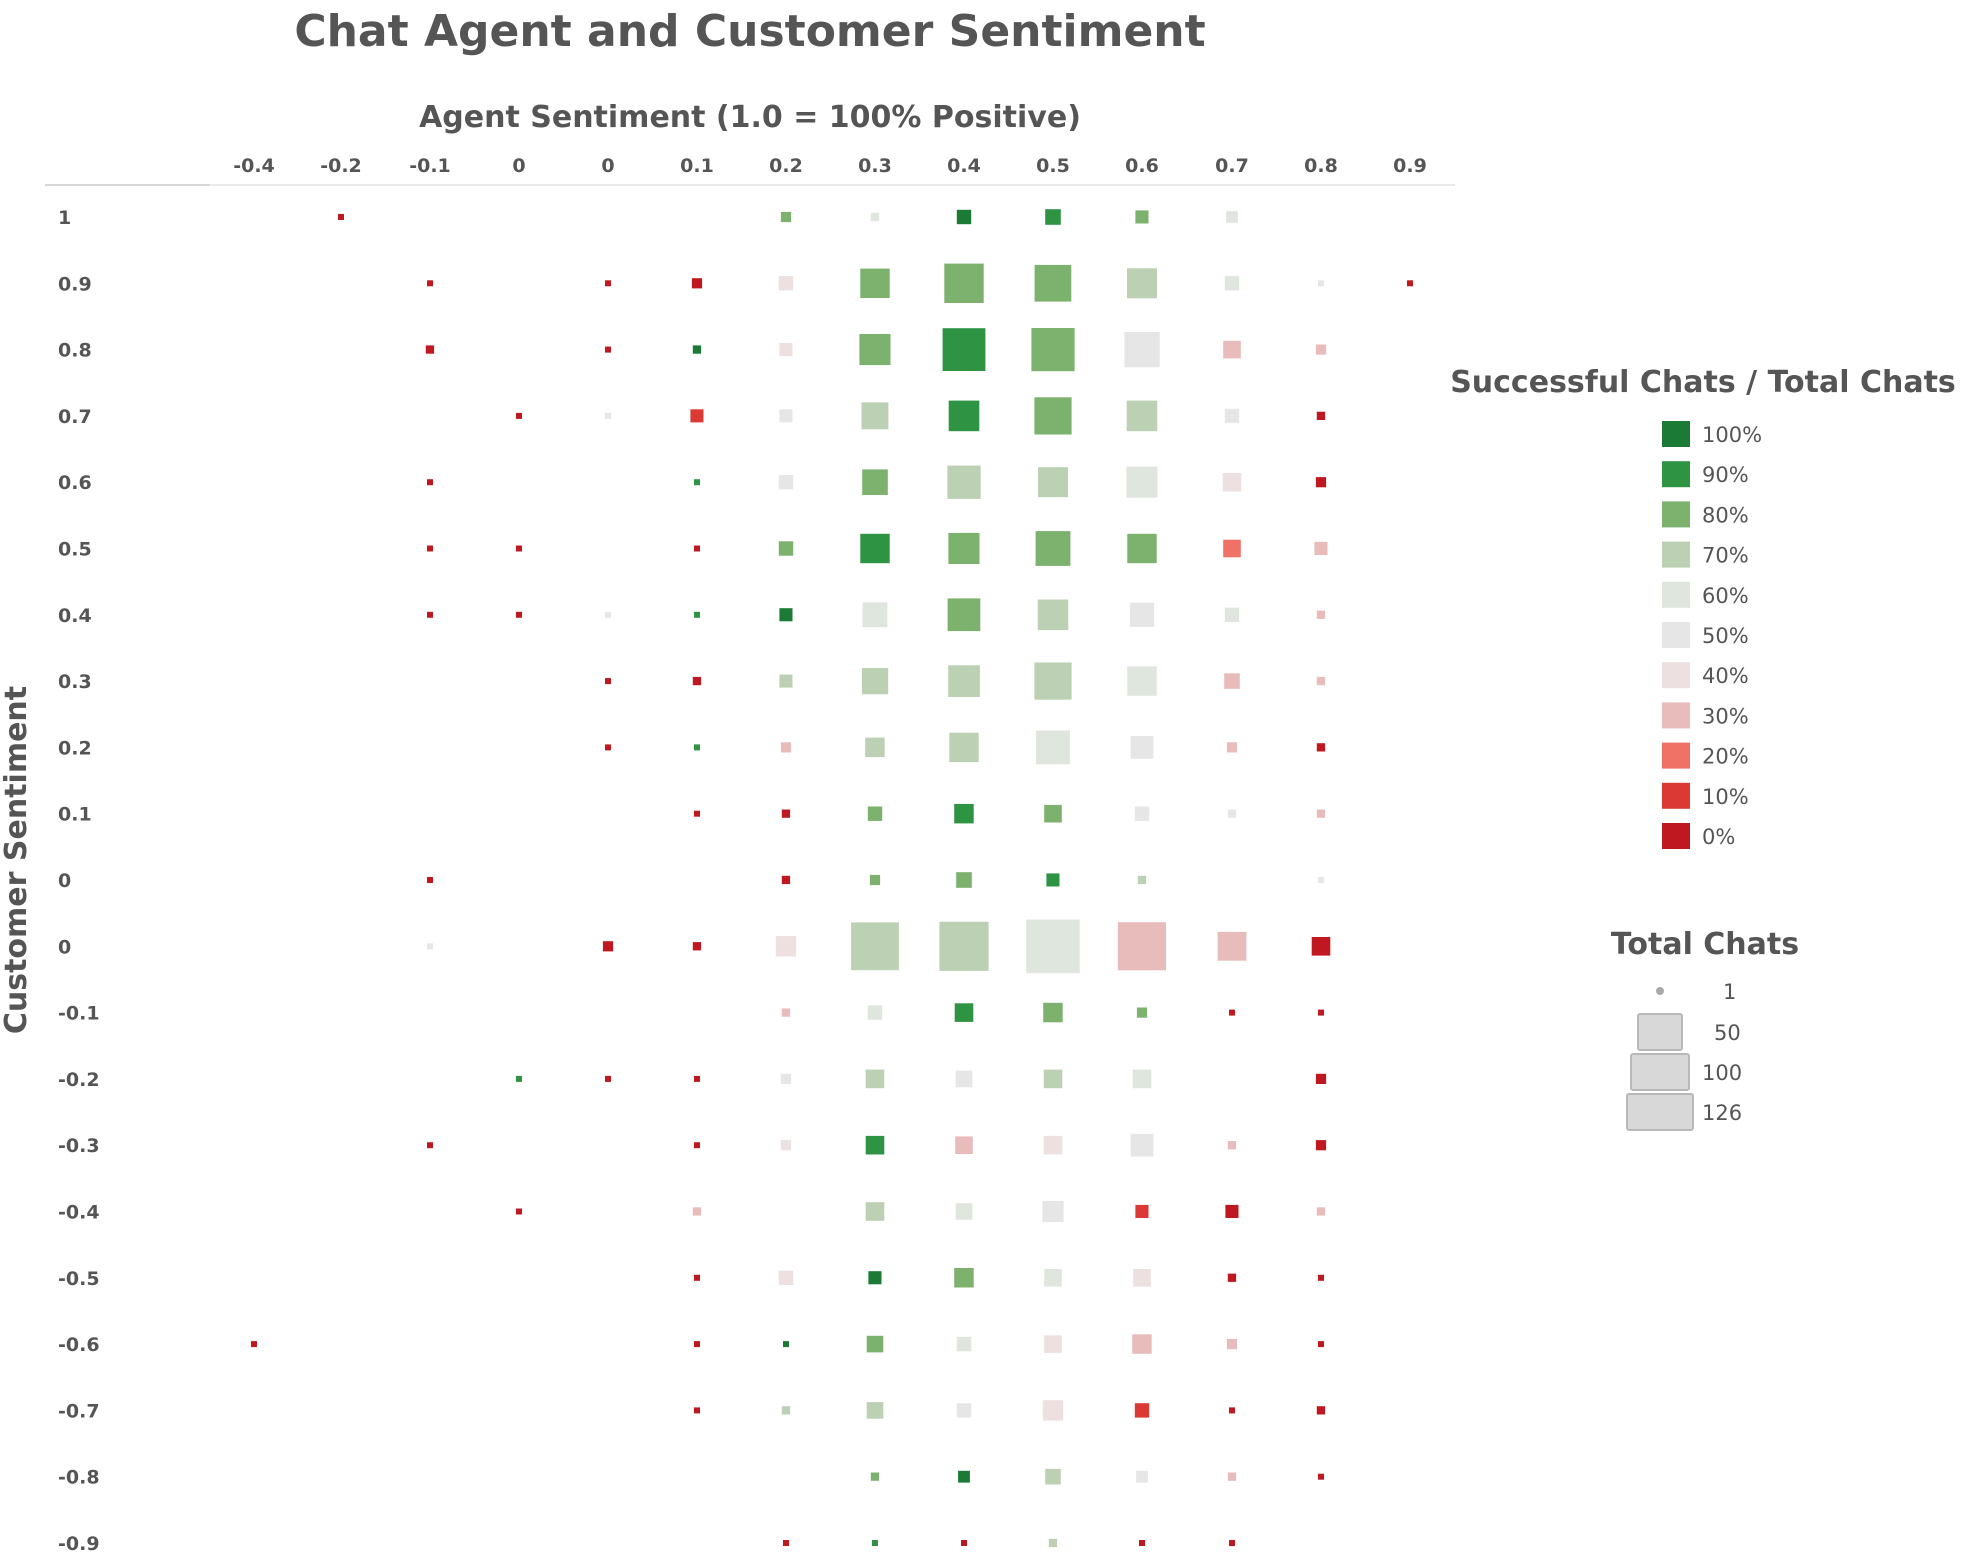  I want to click on color-legend-label: 90%, so click(1725, 475).